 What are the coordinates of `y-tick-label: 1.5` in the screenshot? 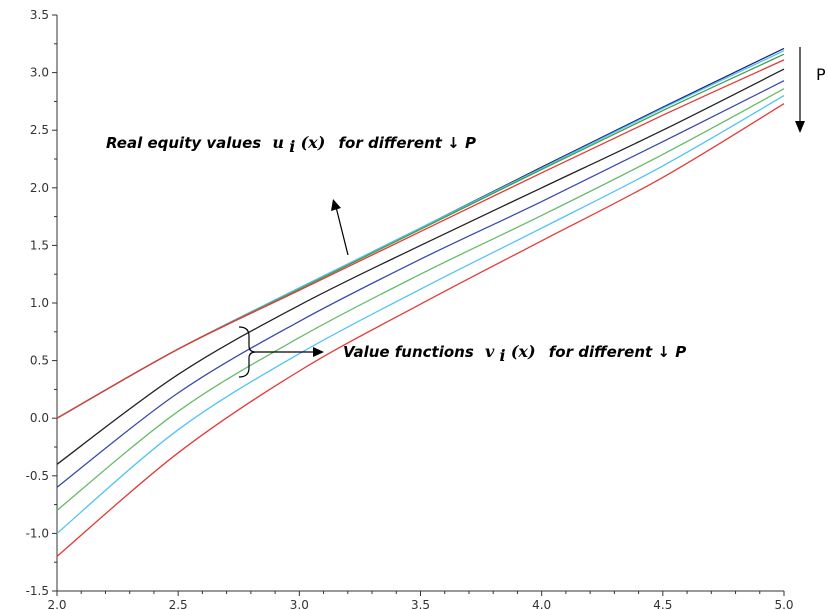 It's located at (39, 245).